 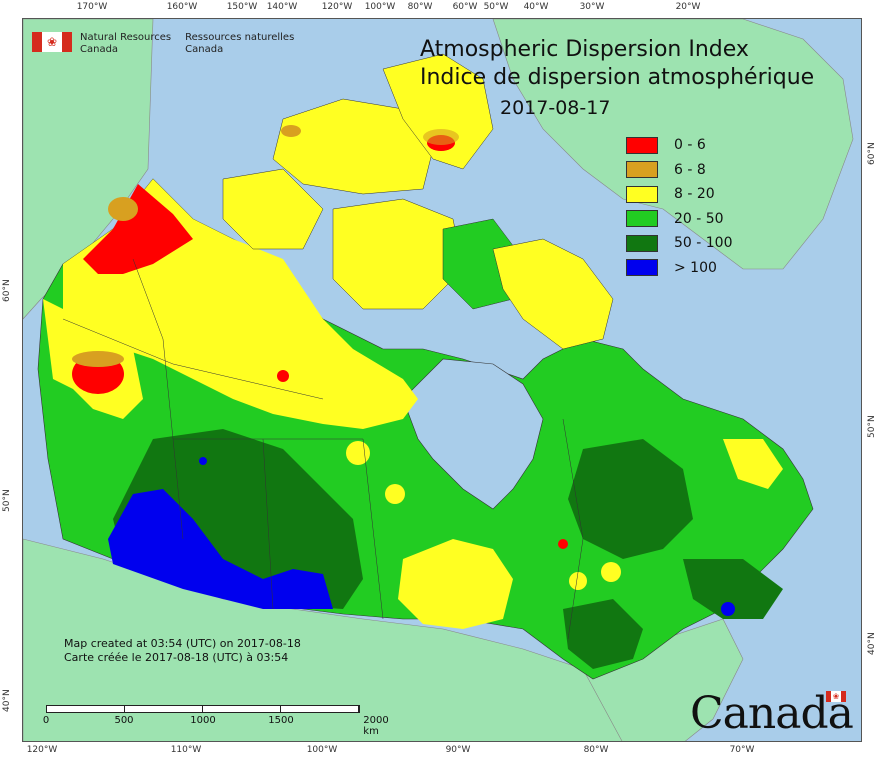 I want to click on scale-label: 0, so click(x=46, y=720).